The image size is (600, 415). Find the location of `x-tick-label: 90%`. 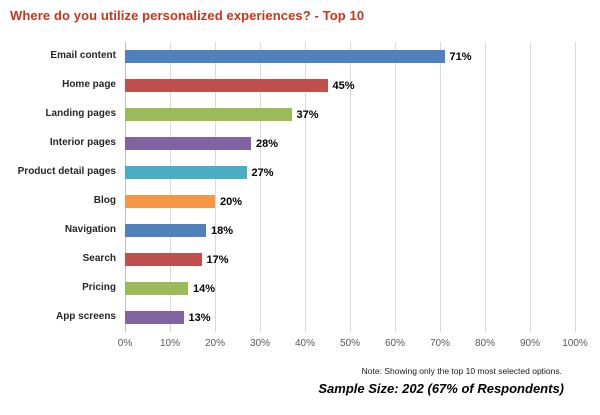

x-tick-label: 90% is located at coordinates (530, 343).